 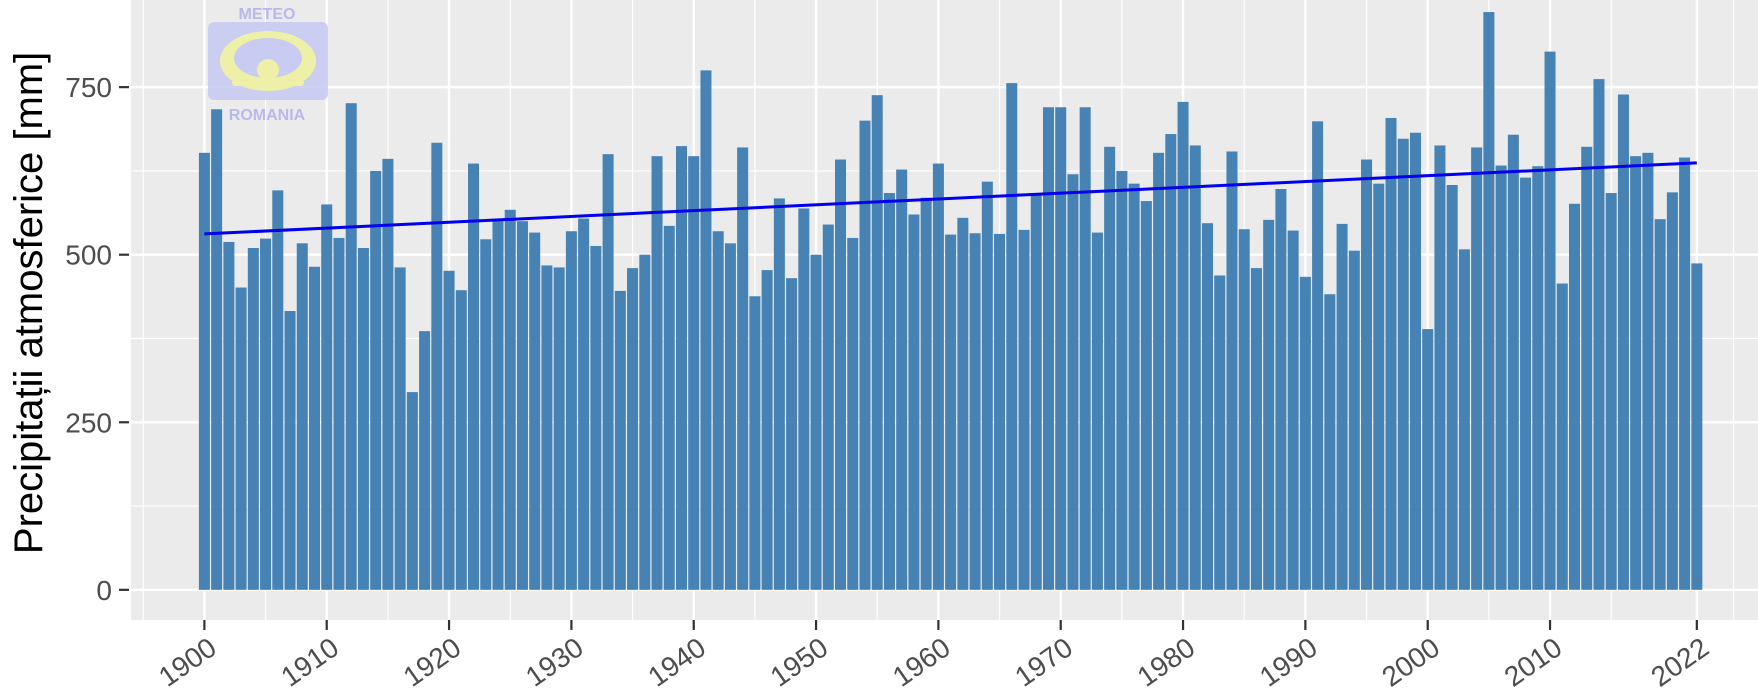 What do you see at coordinates (309, 662) in the screenshot?
I see `x-tick-label: 1910` at bounding box center [309, 662].